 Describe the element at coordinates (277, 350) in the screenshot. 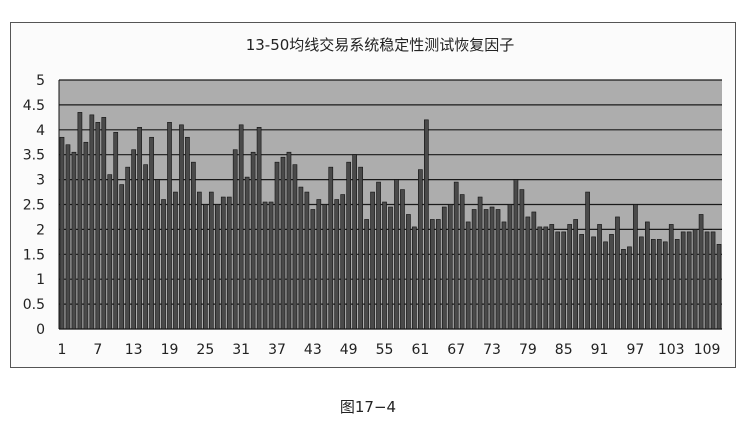

I see `x-tick-label: 37` at that location.